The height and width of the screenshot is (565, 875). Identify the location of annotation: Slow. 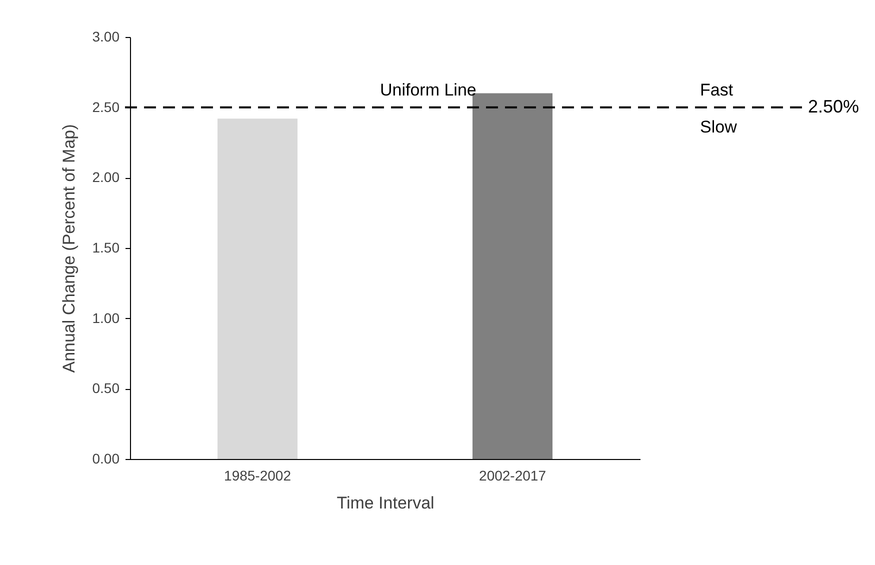
(719, 126).